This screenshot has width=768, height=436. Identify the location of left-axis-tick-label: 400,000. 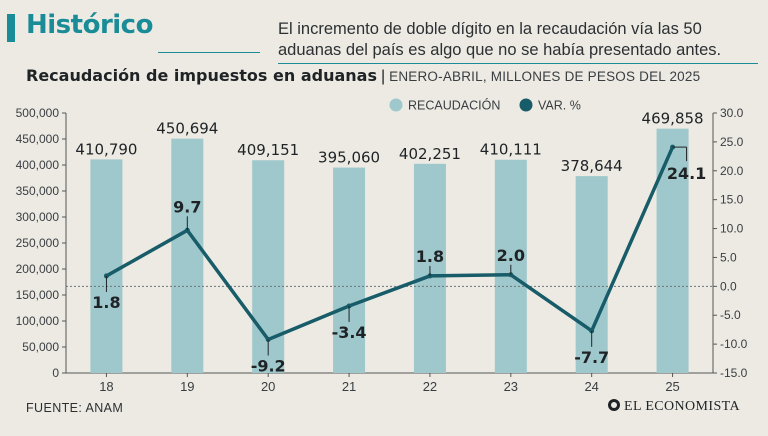
(38, 165).